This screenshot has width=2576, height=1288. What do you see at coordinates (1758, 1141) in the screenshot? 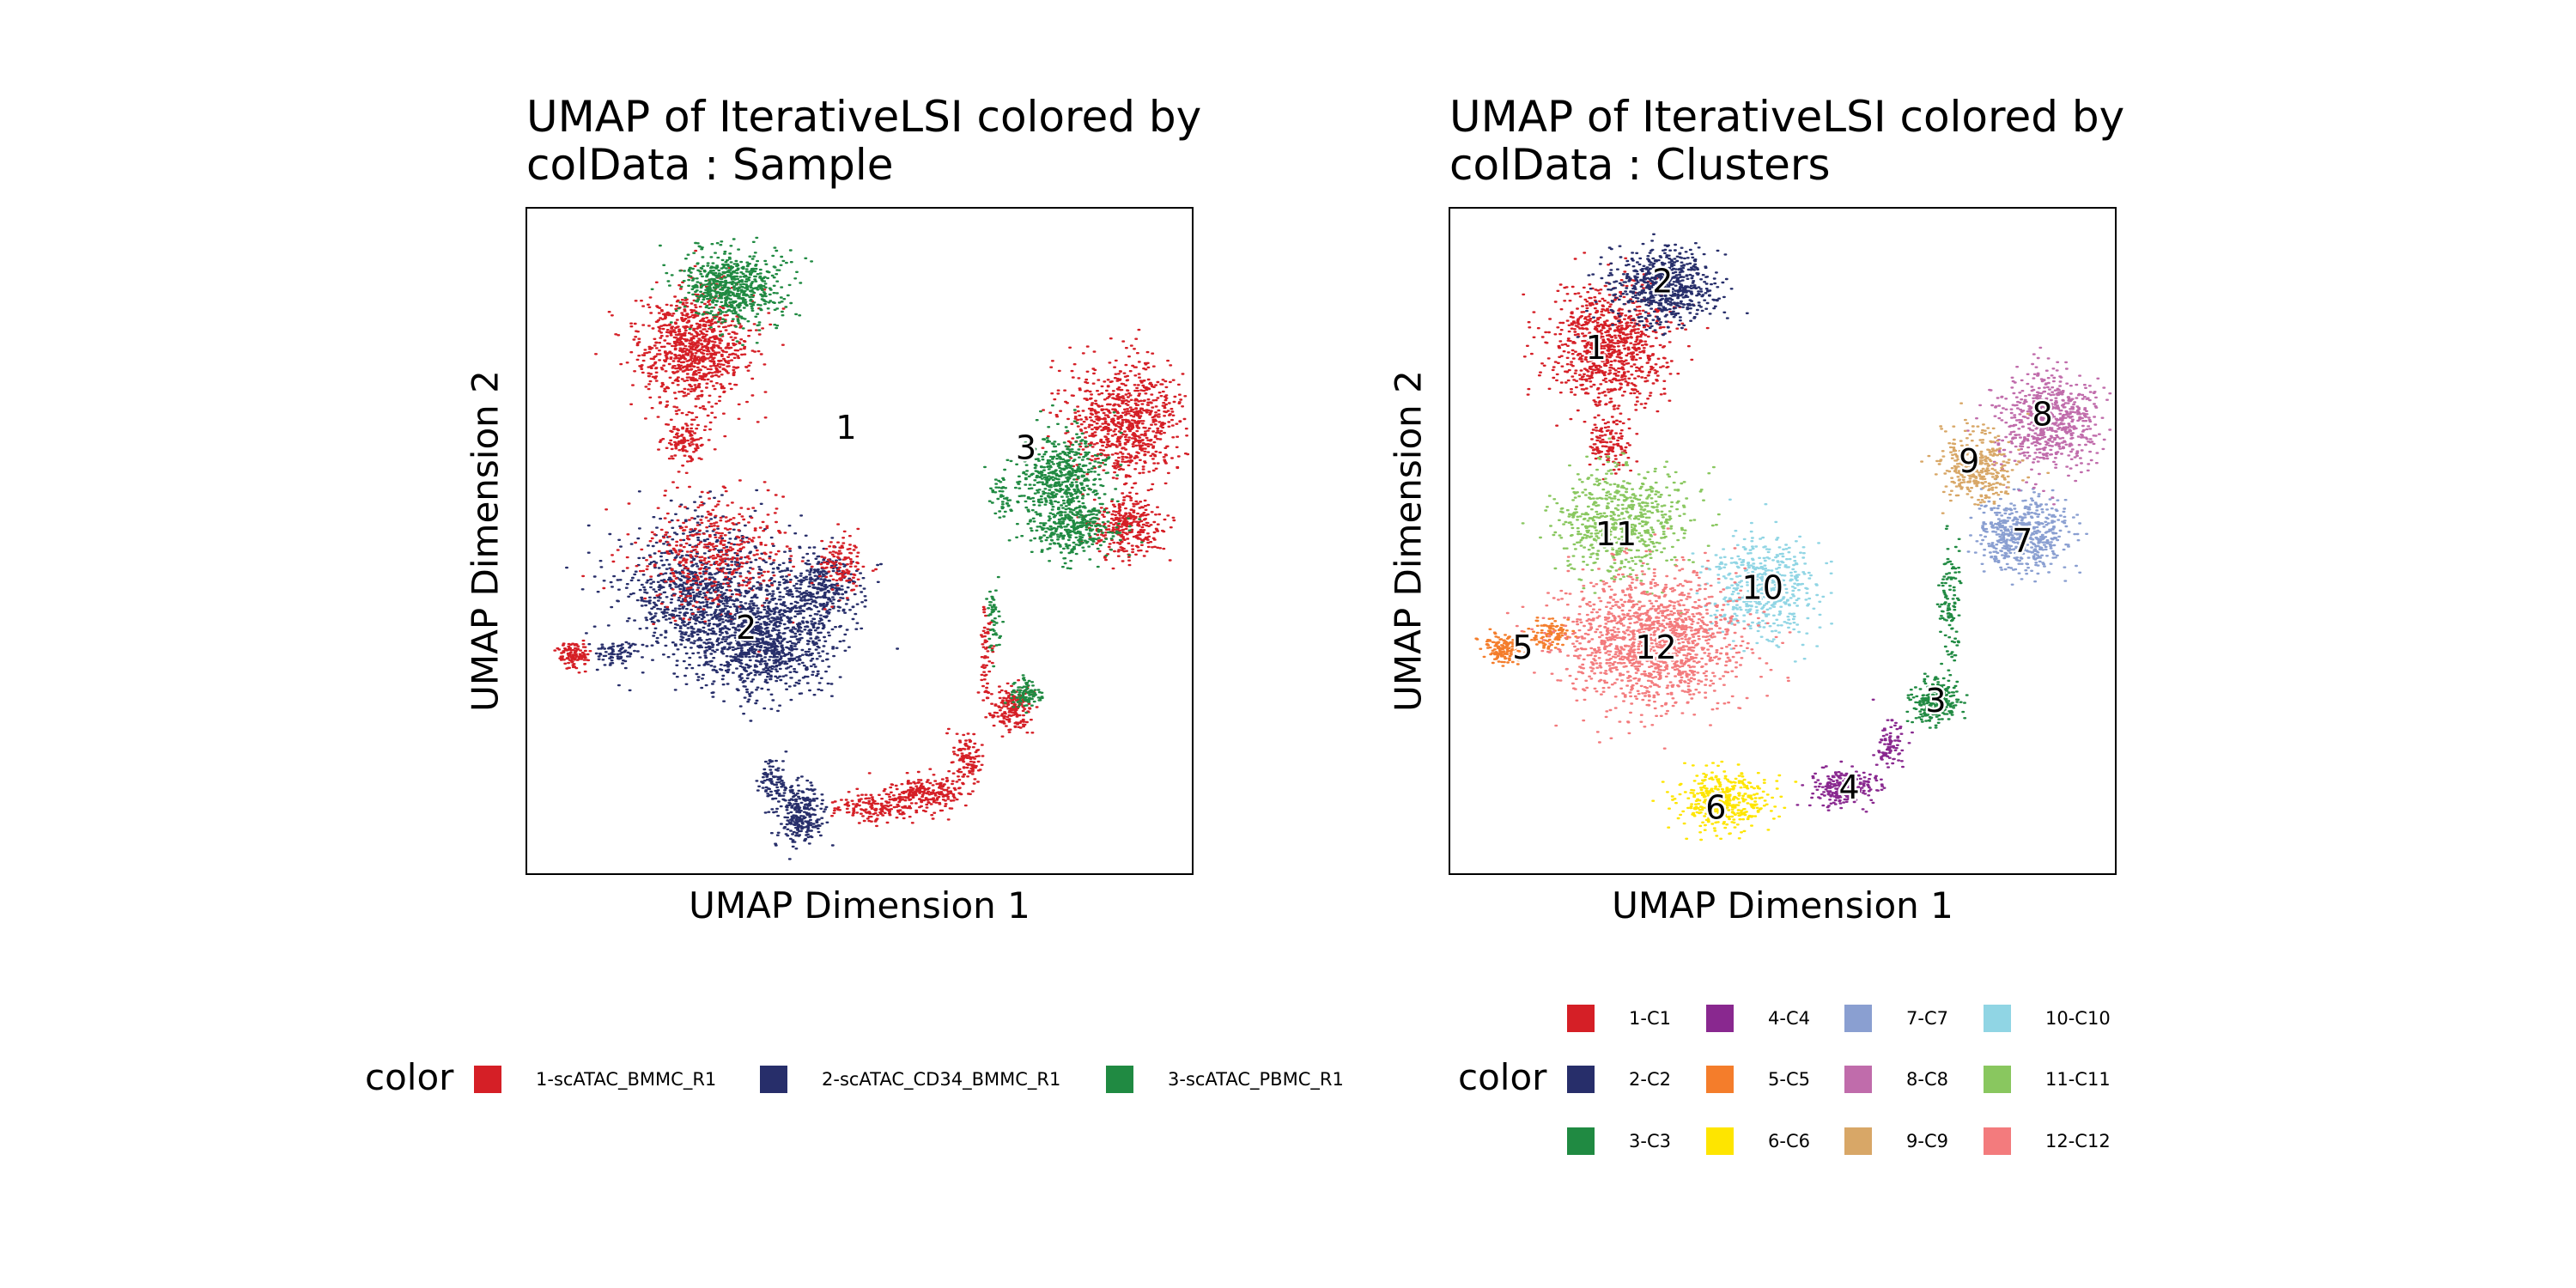
I see `legend-item: 6-C6` at bounding box center [1758, 1141].